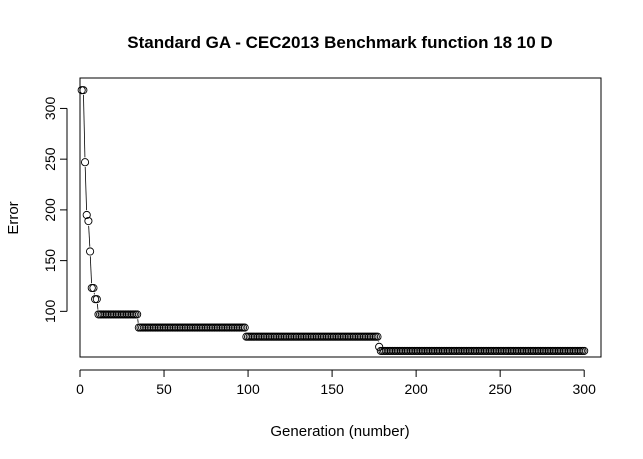 The height and width of the screenshot is (459, 643). I want to click on y-tick-label: 300, so click(50, 109).